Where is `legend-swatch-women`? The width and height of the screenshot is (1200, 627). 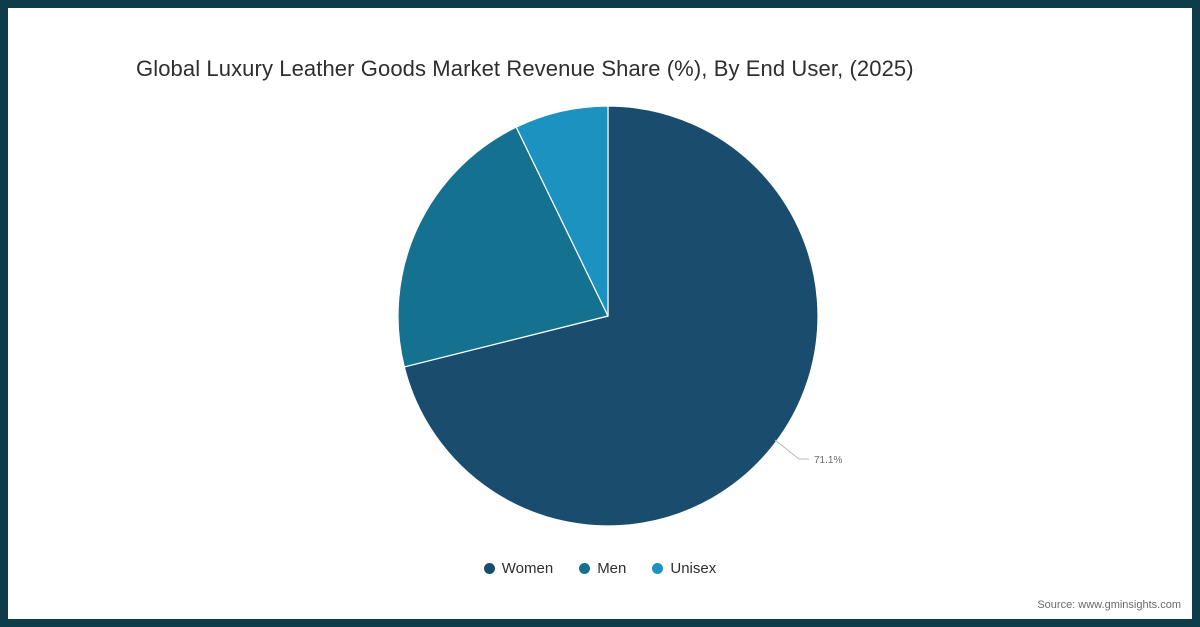
legend-swatch-women is located at coordinates (489, 568).